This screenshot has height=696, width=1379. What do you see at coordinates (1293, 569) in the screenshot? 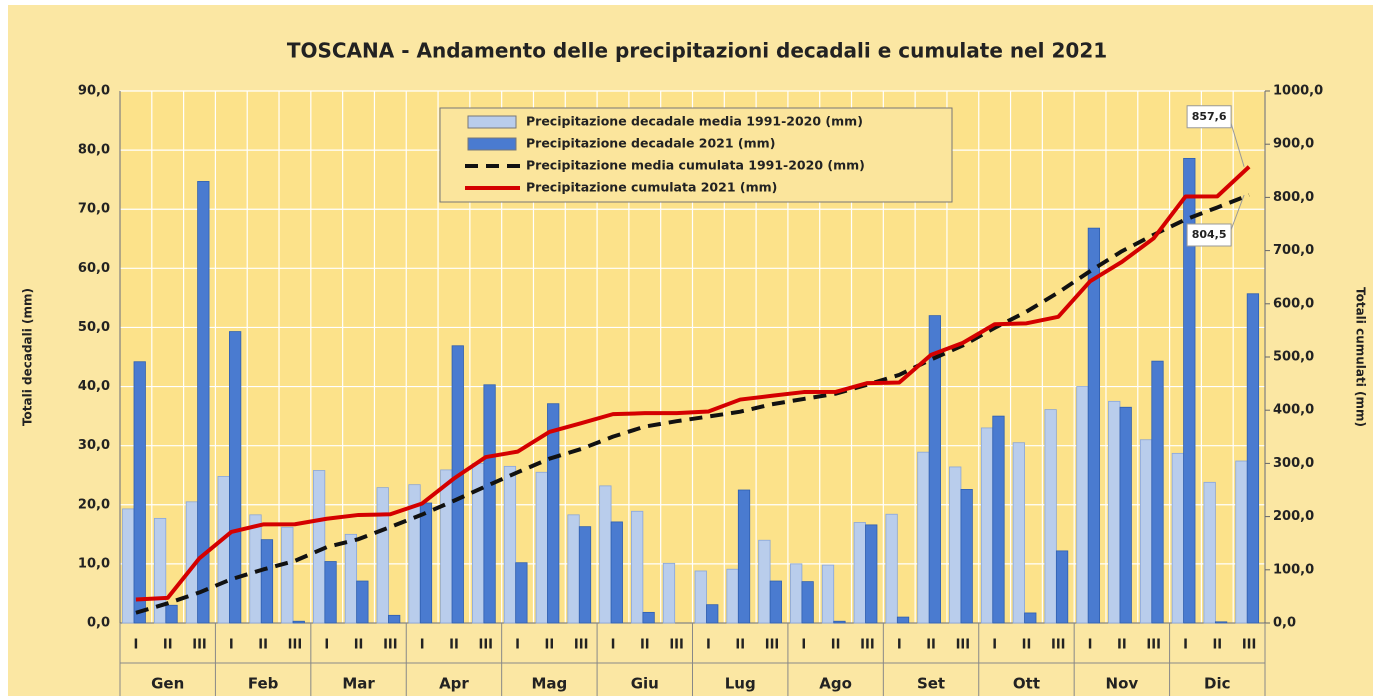
I see `y2-tick-label: 100,0` at bounding box center [1293, 569].